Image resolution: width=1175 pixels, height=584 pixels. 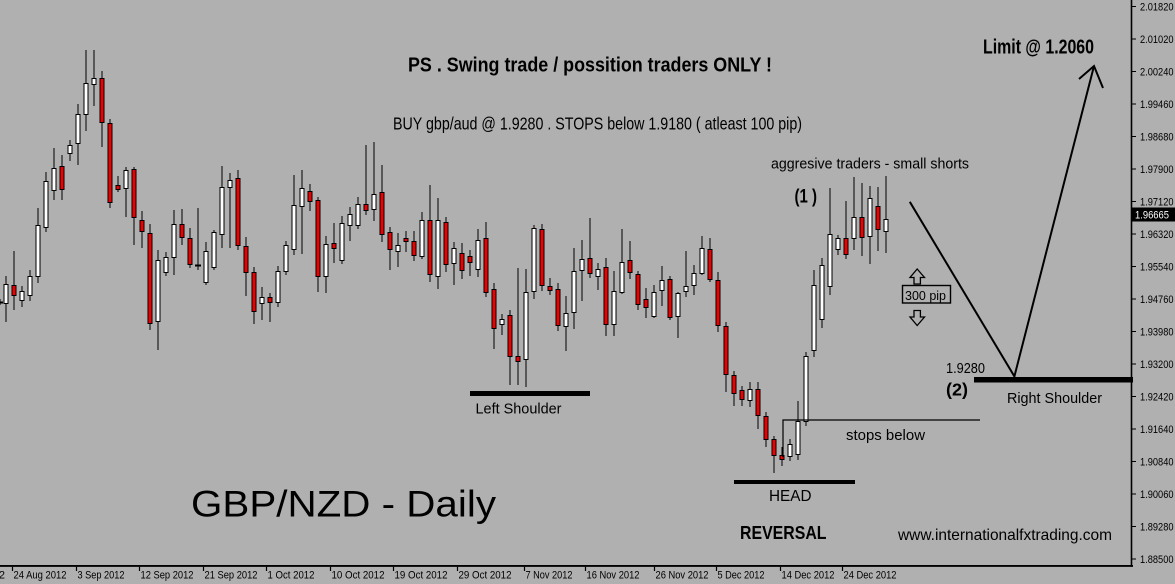 I want to click on svg-text: 24 Dec 2012, so click(x=870, y=576).